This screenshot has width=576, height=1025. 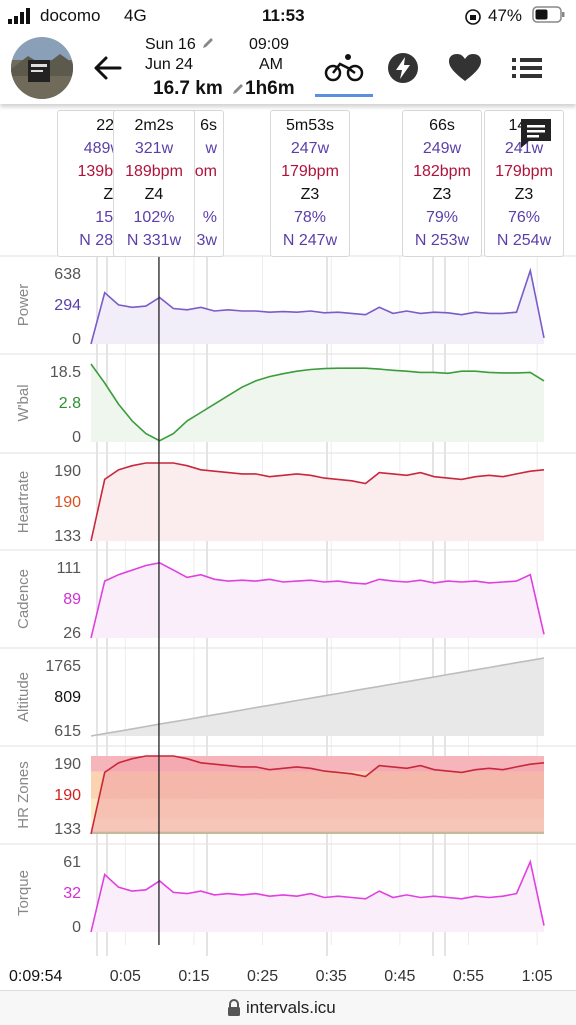 I want to click on battery-icon, so click(x=548, y=14).